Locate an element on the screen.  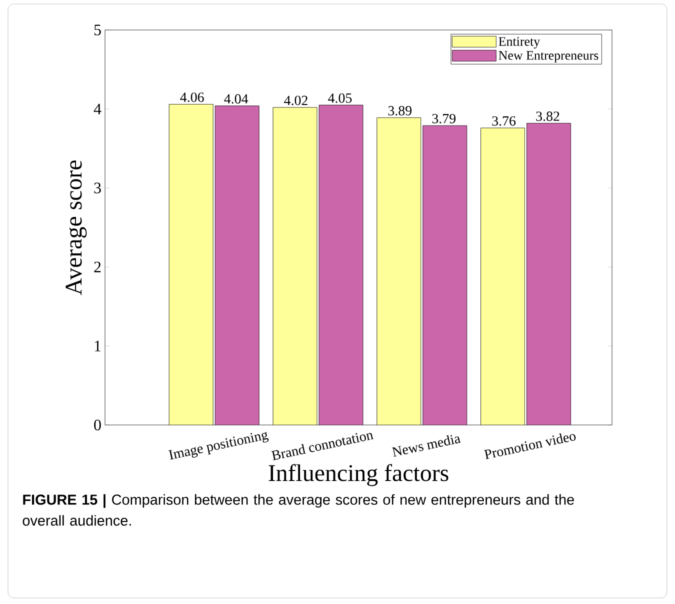
x-tick-label: Brand connotation is located at coordinates (322, 446).